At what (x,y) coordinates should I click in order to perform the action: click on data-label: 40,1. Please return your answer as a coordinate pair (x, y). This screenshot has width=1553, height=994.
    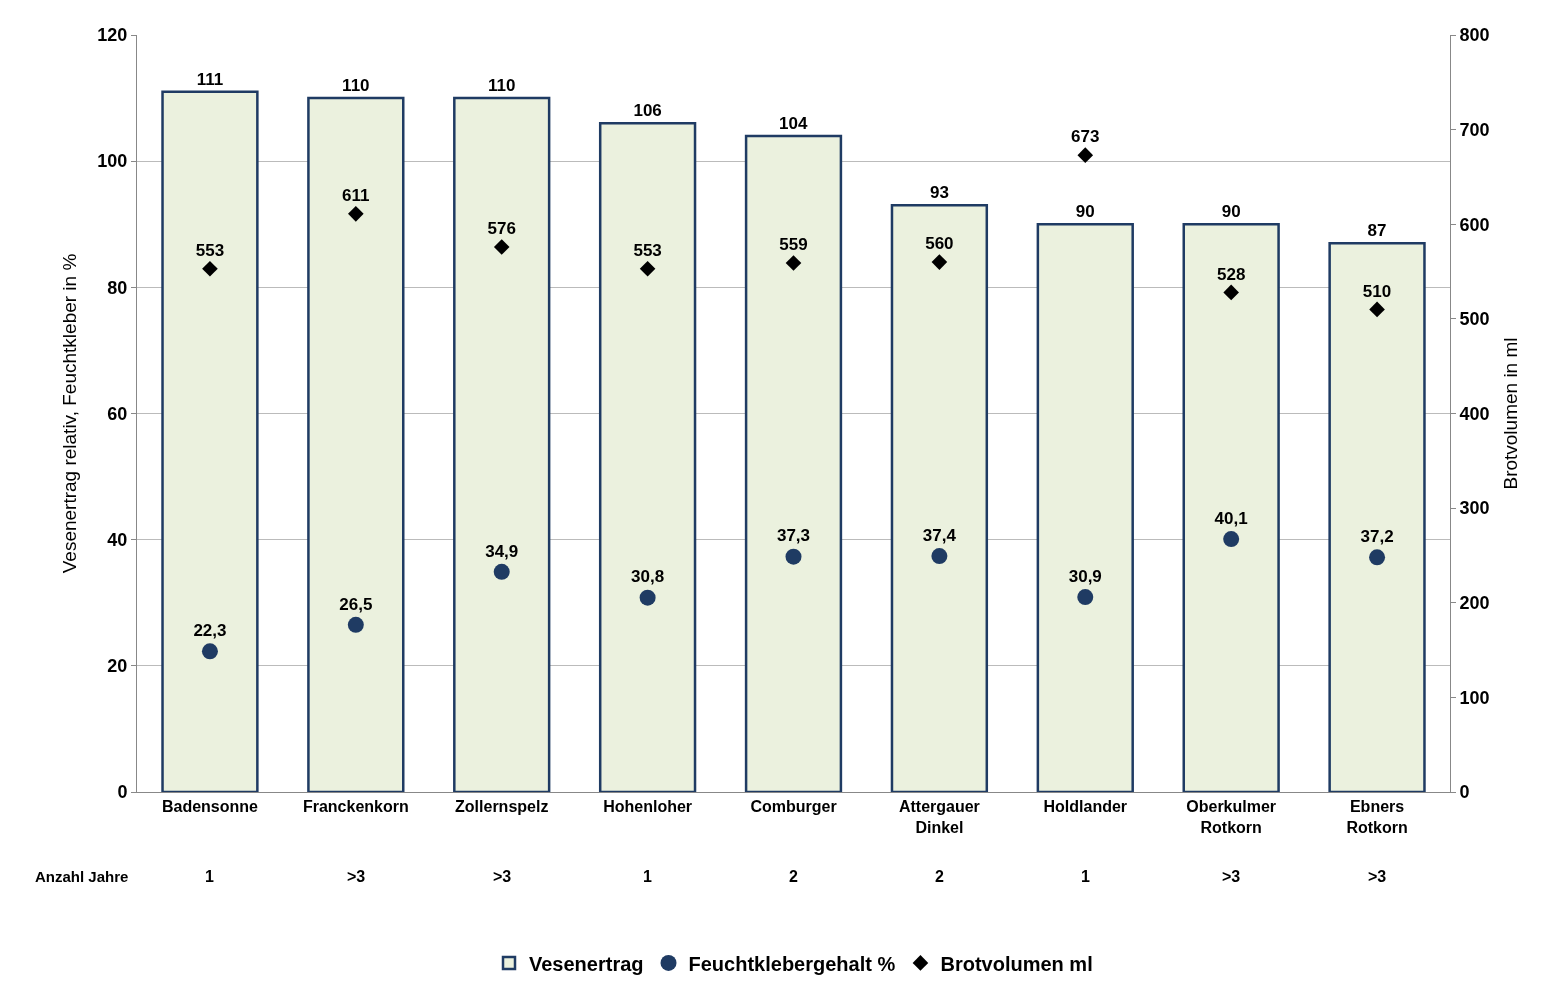
    Looking at the image, I should click on (1231, 518).